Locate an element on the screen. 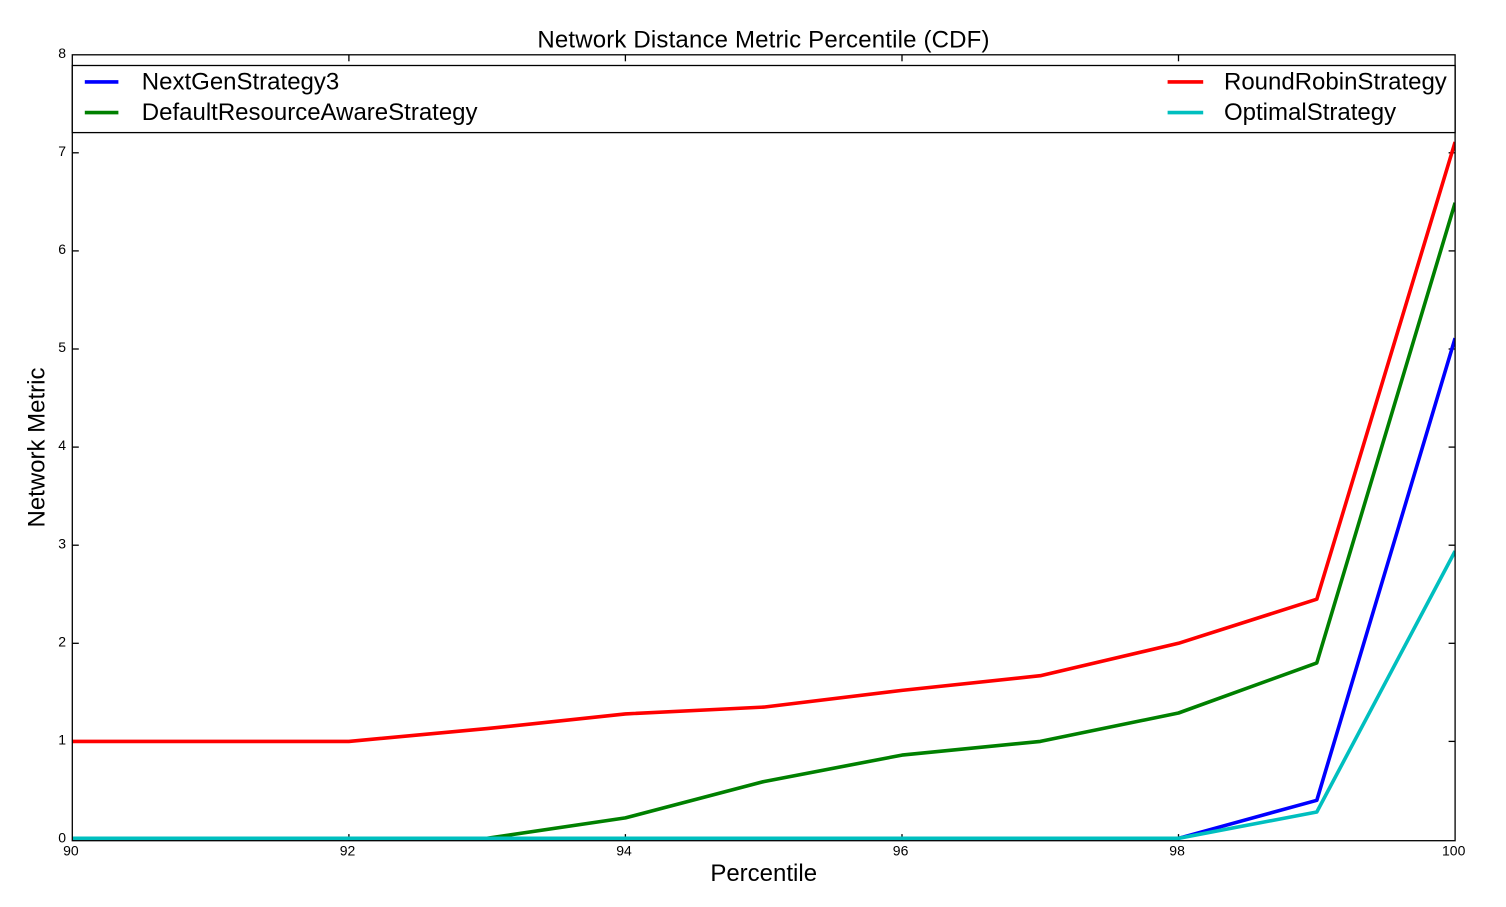 The width and height of the screenshot is (1506, 907). svg-text: NextGenStrategy3 is located at coordinates (240, 82).